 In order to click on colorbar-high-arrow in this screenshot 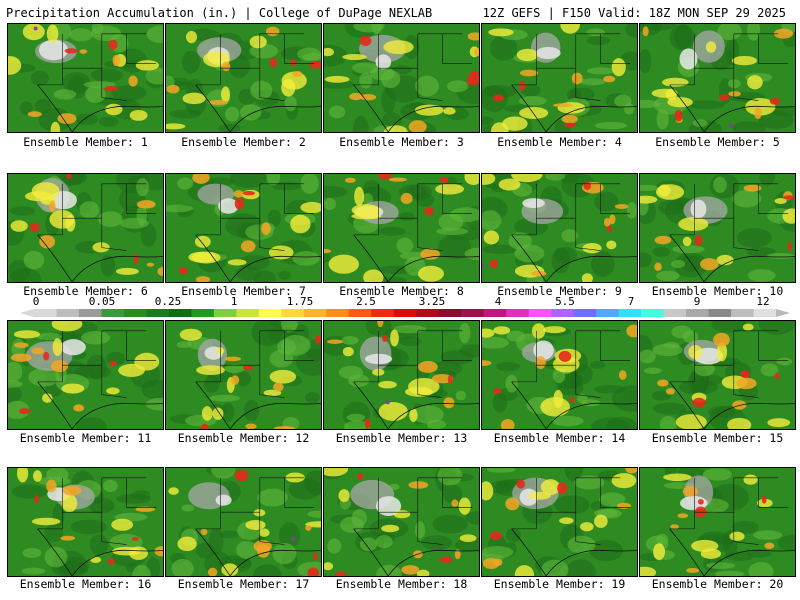, I will do `click(783, 313)`.